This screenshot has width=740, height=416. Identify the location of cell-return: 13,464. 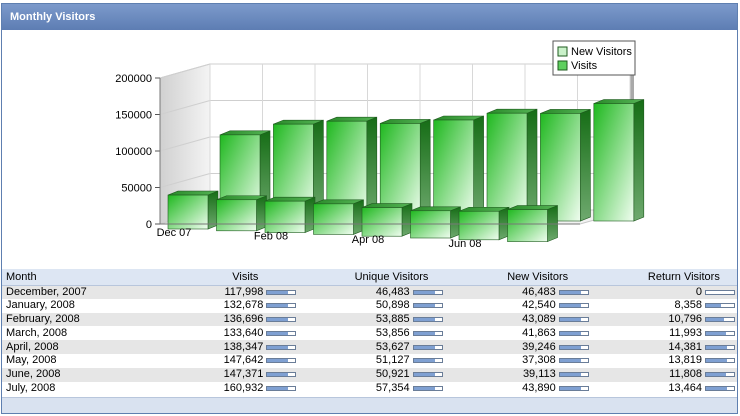
(664, 389).